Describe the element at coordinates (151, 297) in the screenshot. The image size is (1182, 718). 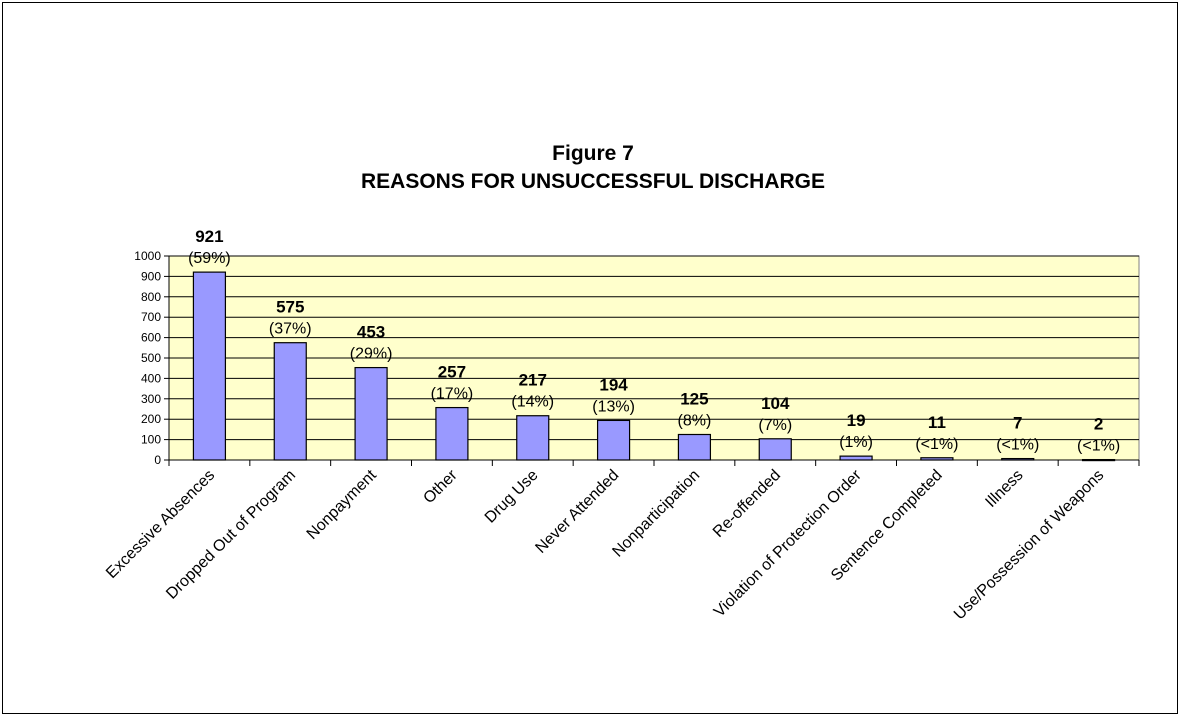
I see `y-tick-label: 800` at that location.